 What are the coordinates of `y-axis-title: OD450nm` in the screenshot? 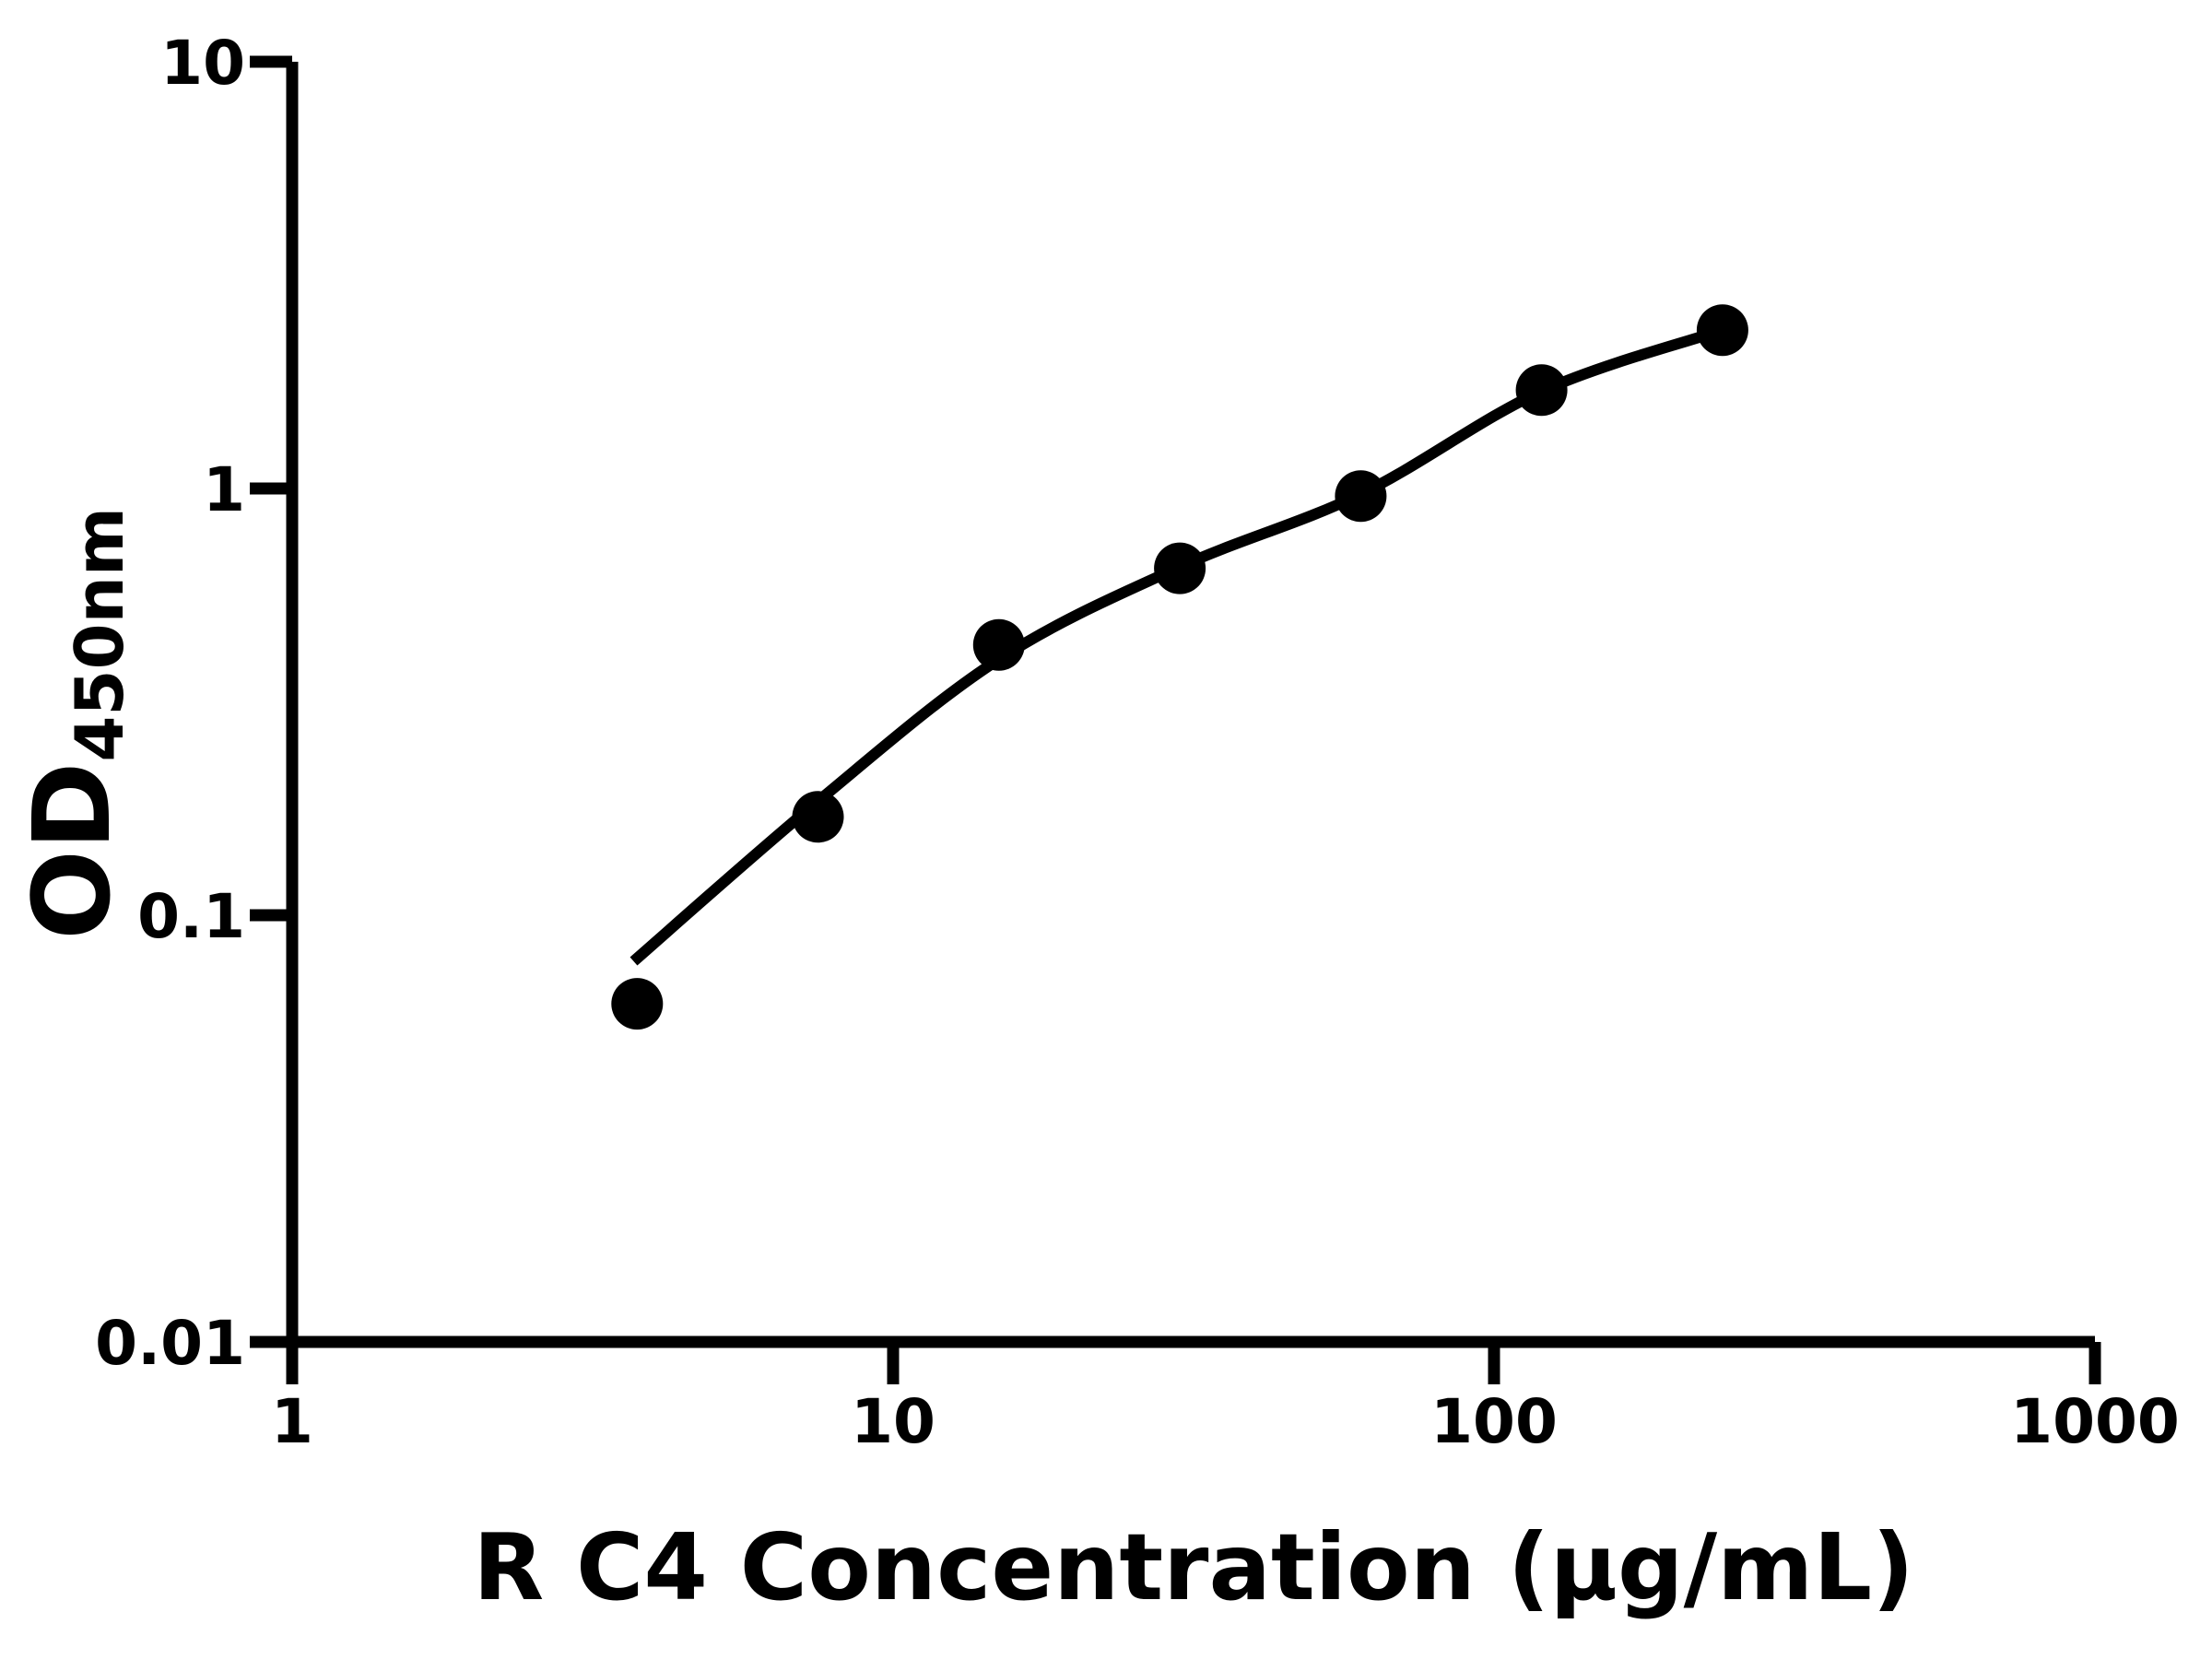 It's located at (74, 723).